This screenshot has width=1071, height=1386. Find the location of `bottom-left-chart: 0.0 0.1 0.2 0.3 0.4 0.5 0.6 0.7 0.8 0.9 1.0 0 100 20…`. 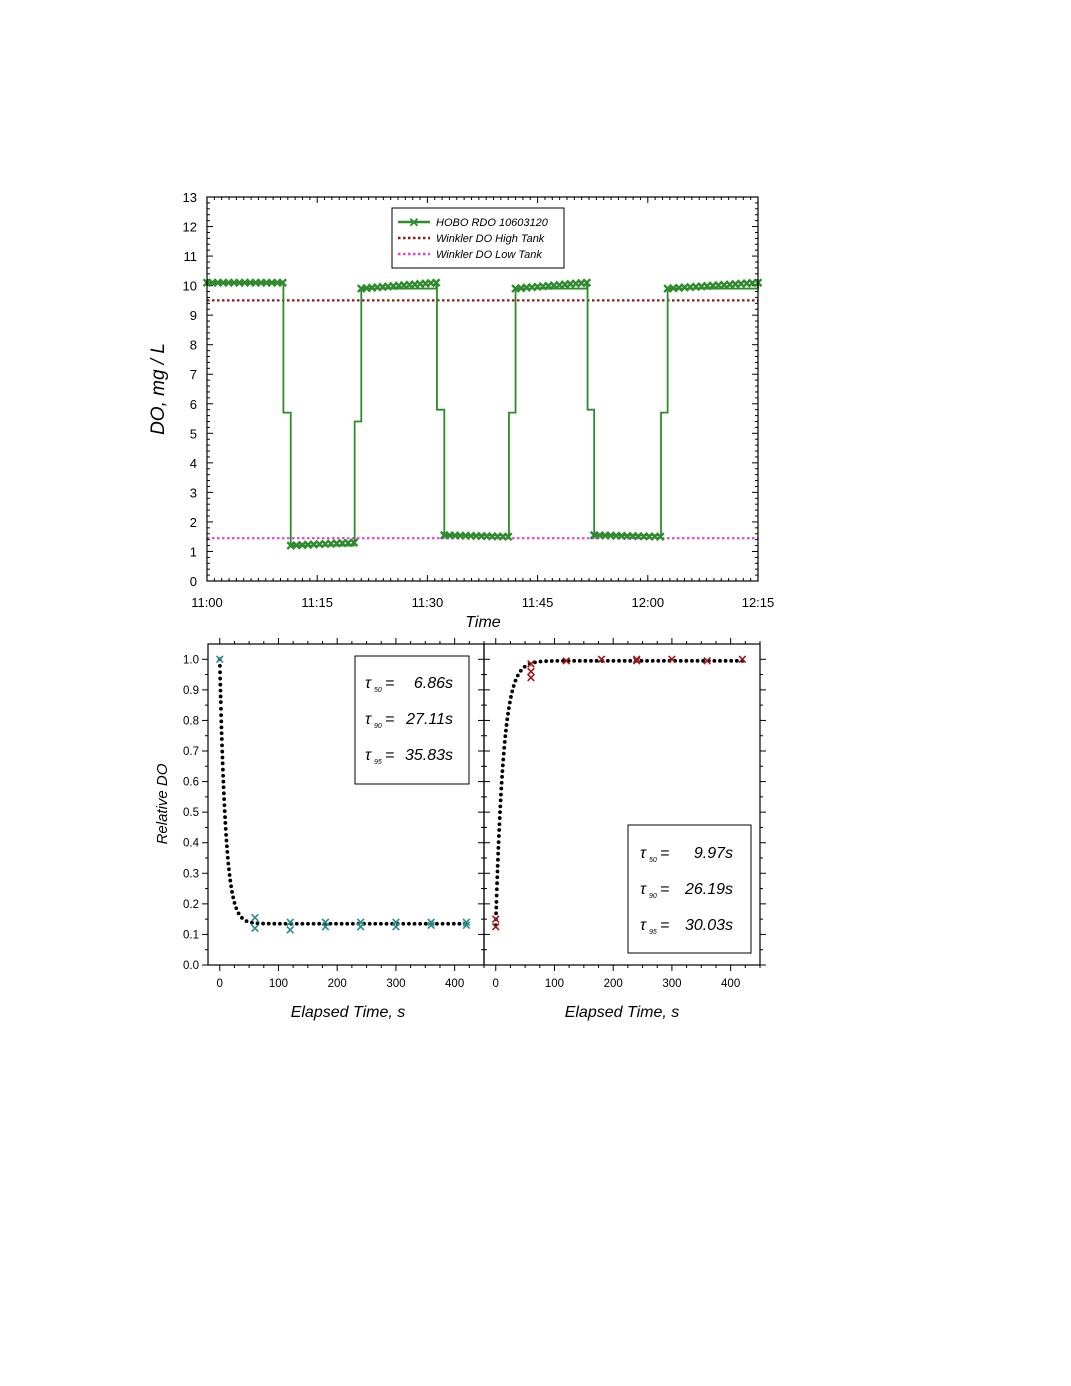

bottom-left-chart: 0.0 0.1 0.2 0.3 0.4 0.5 0.6 0.7 0.8 0.9 1.0 0 100 20… is located at coordinates (322, 829).